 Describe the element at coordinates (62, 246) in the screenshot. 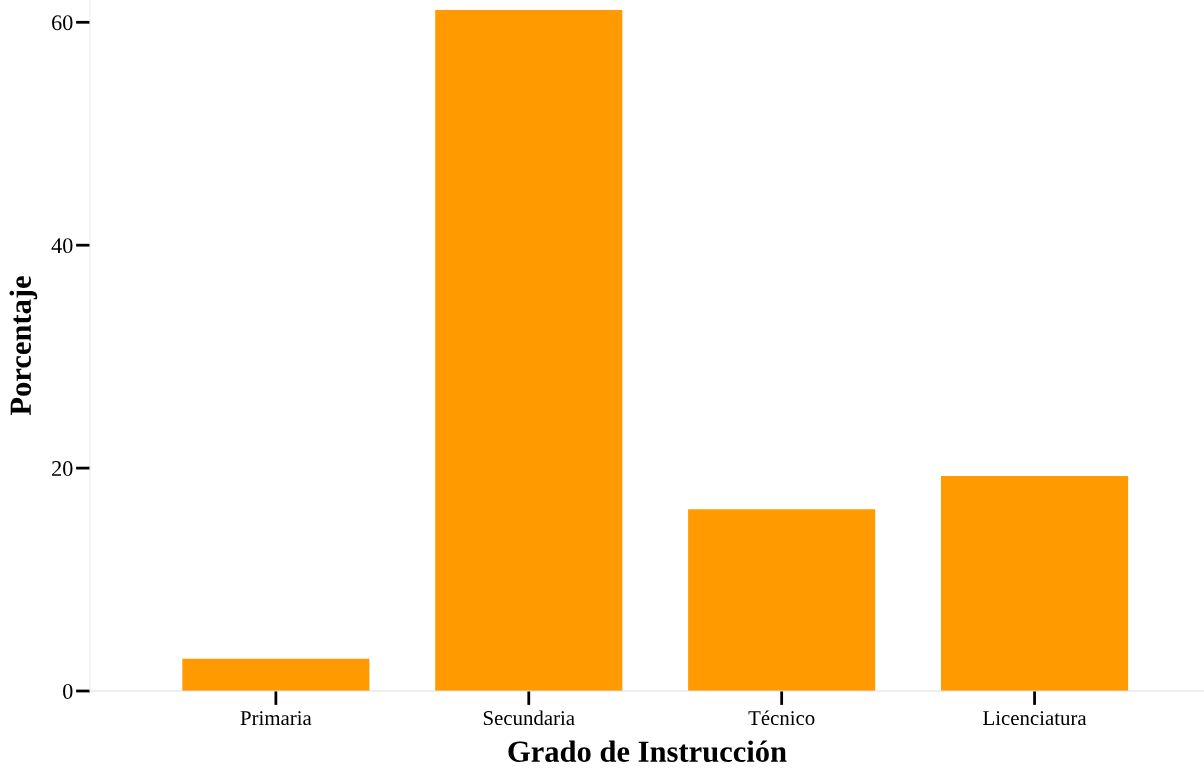

I see `y-tick-label: 40` at that location.